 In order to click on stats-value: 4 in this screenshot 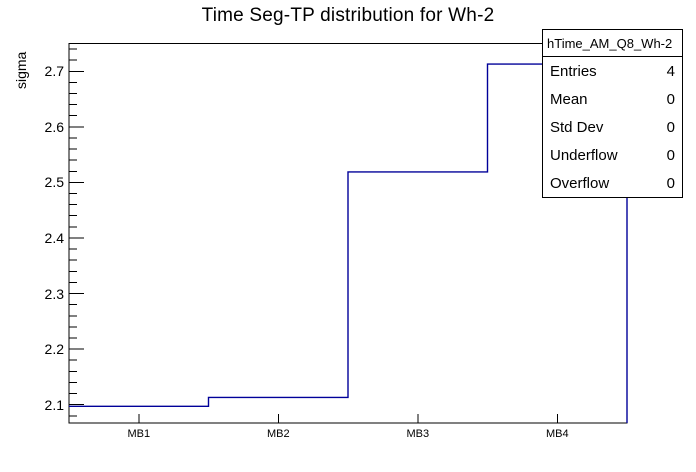, I will do `click(670, 71)`.